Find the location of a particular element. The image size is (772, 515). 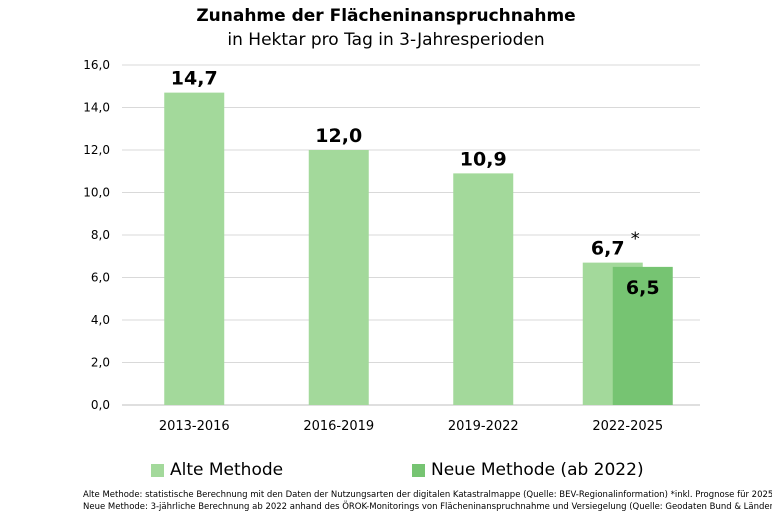

x-tick-label: 2016-2019 is located at coordinates (338, 426).